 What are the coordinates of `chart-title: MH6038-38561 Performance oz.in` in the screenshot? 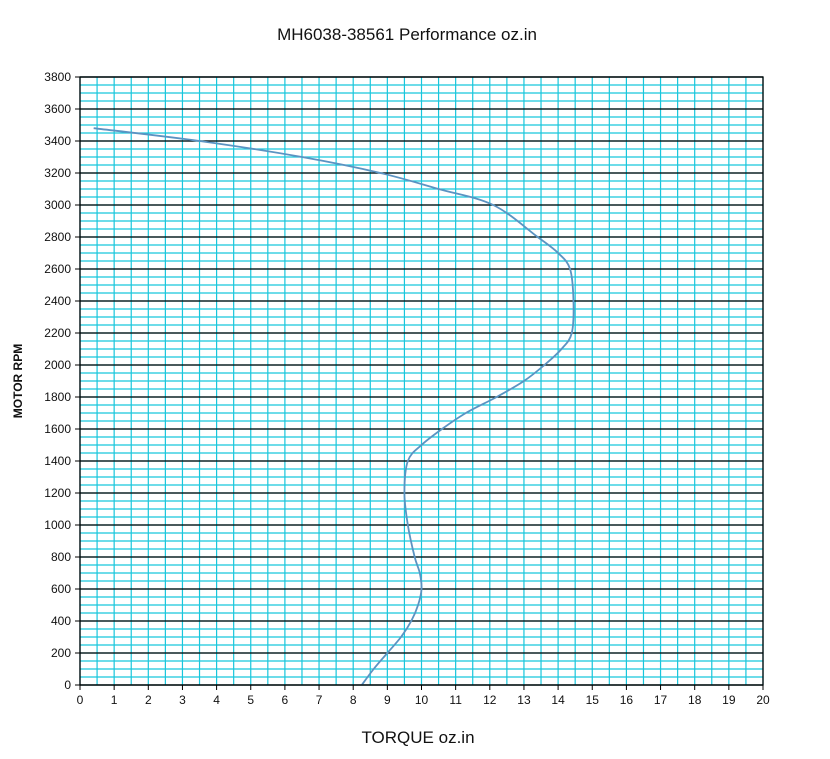 It's located at (407, 34).